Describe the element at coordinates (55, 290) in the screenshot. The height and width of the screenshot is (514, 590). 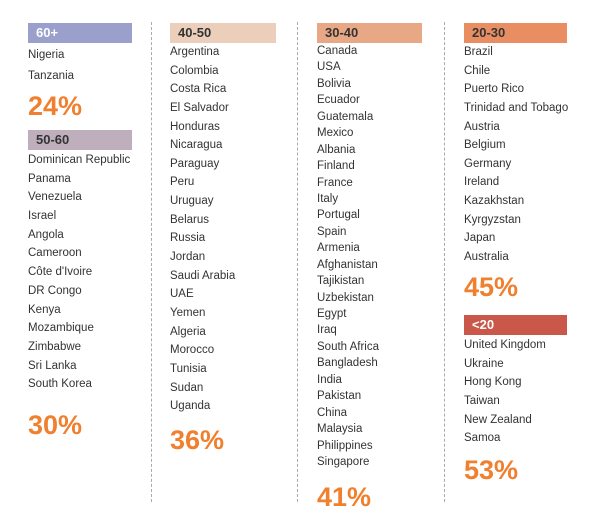
I see `list-item: DR Congo` at that location.